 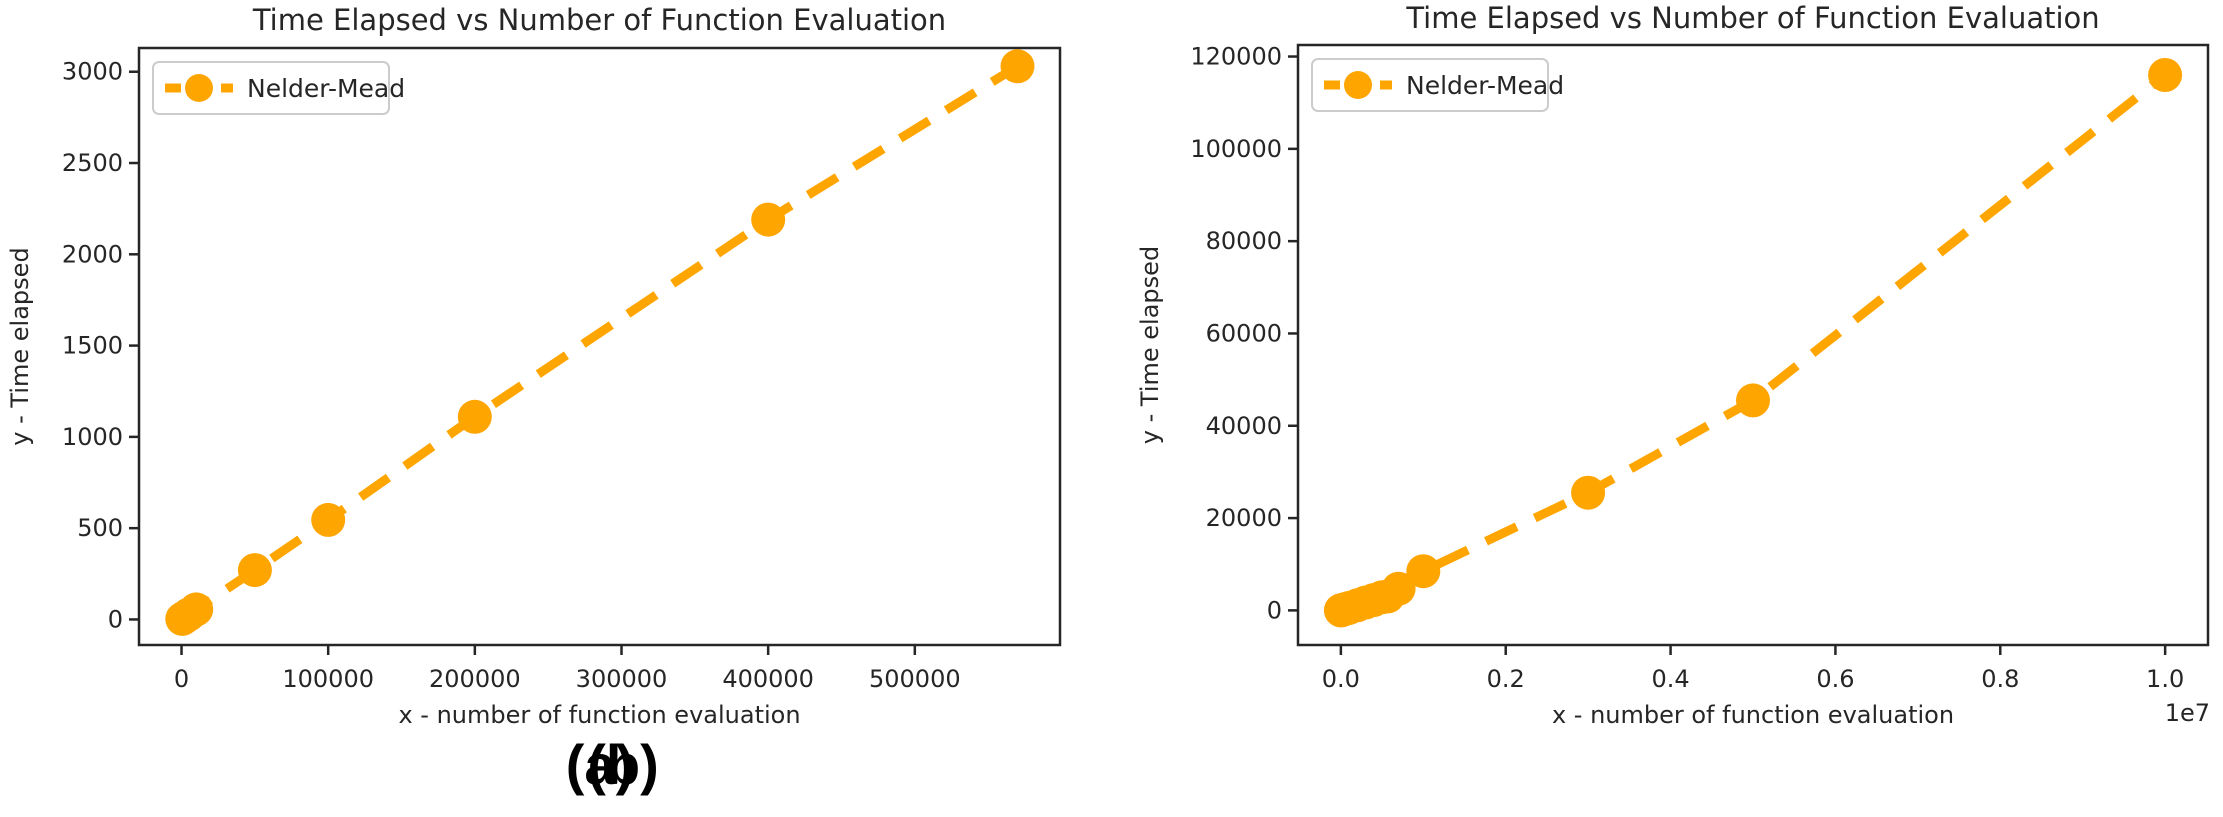 I want to click on y-tick-label: 1000, so click(x=92, y=437).